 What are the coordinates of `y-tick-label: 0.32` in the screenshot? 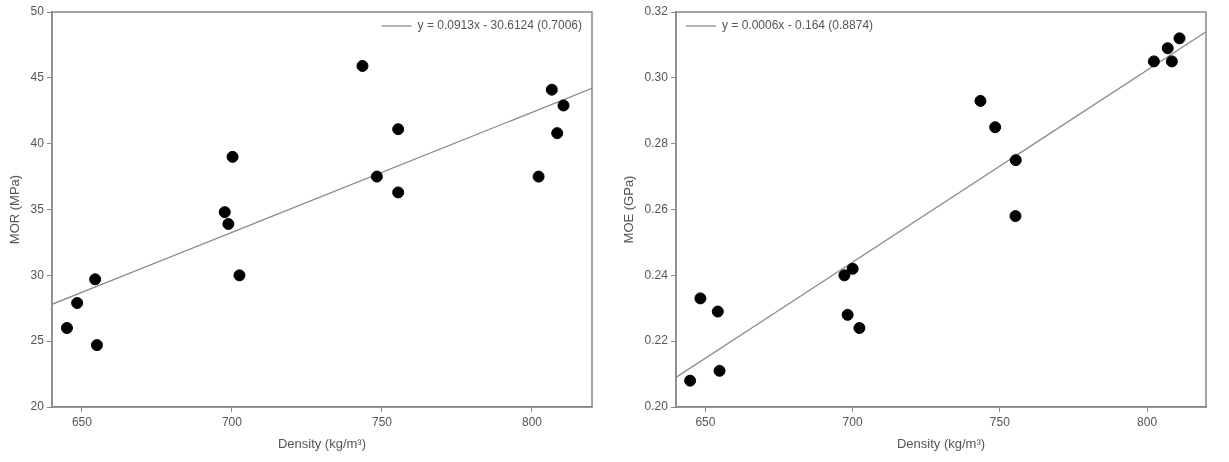 It's located at (656, 11).